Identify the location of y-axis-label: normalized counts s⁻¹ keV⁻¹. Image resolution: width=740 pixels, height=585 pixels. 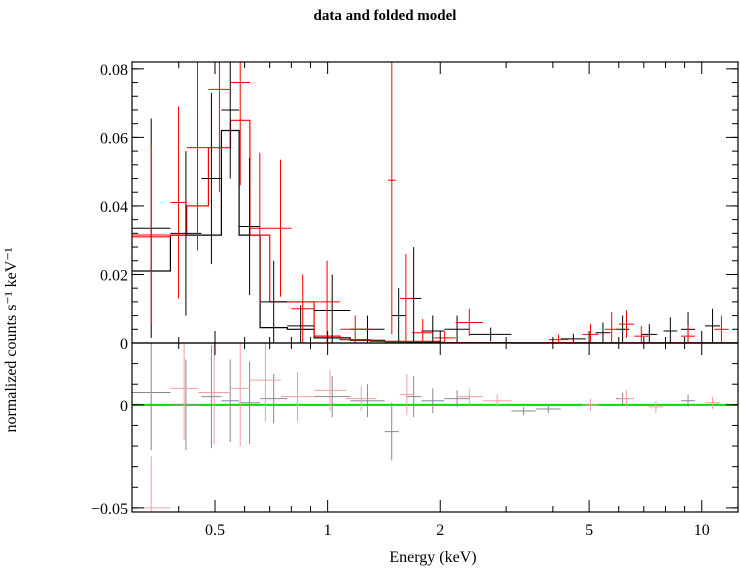
(11, 339).